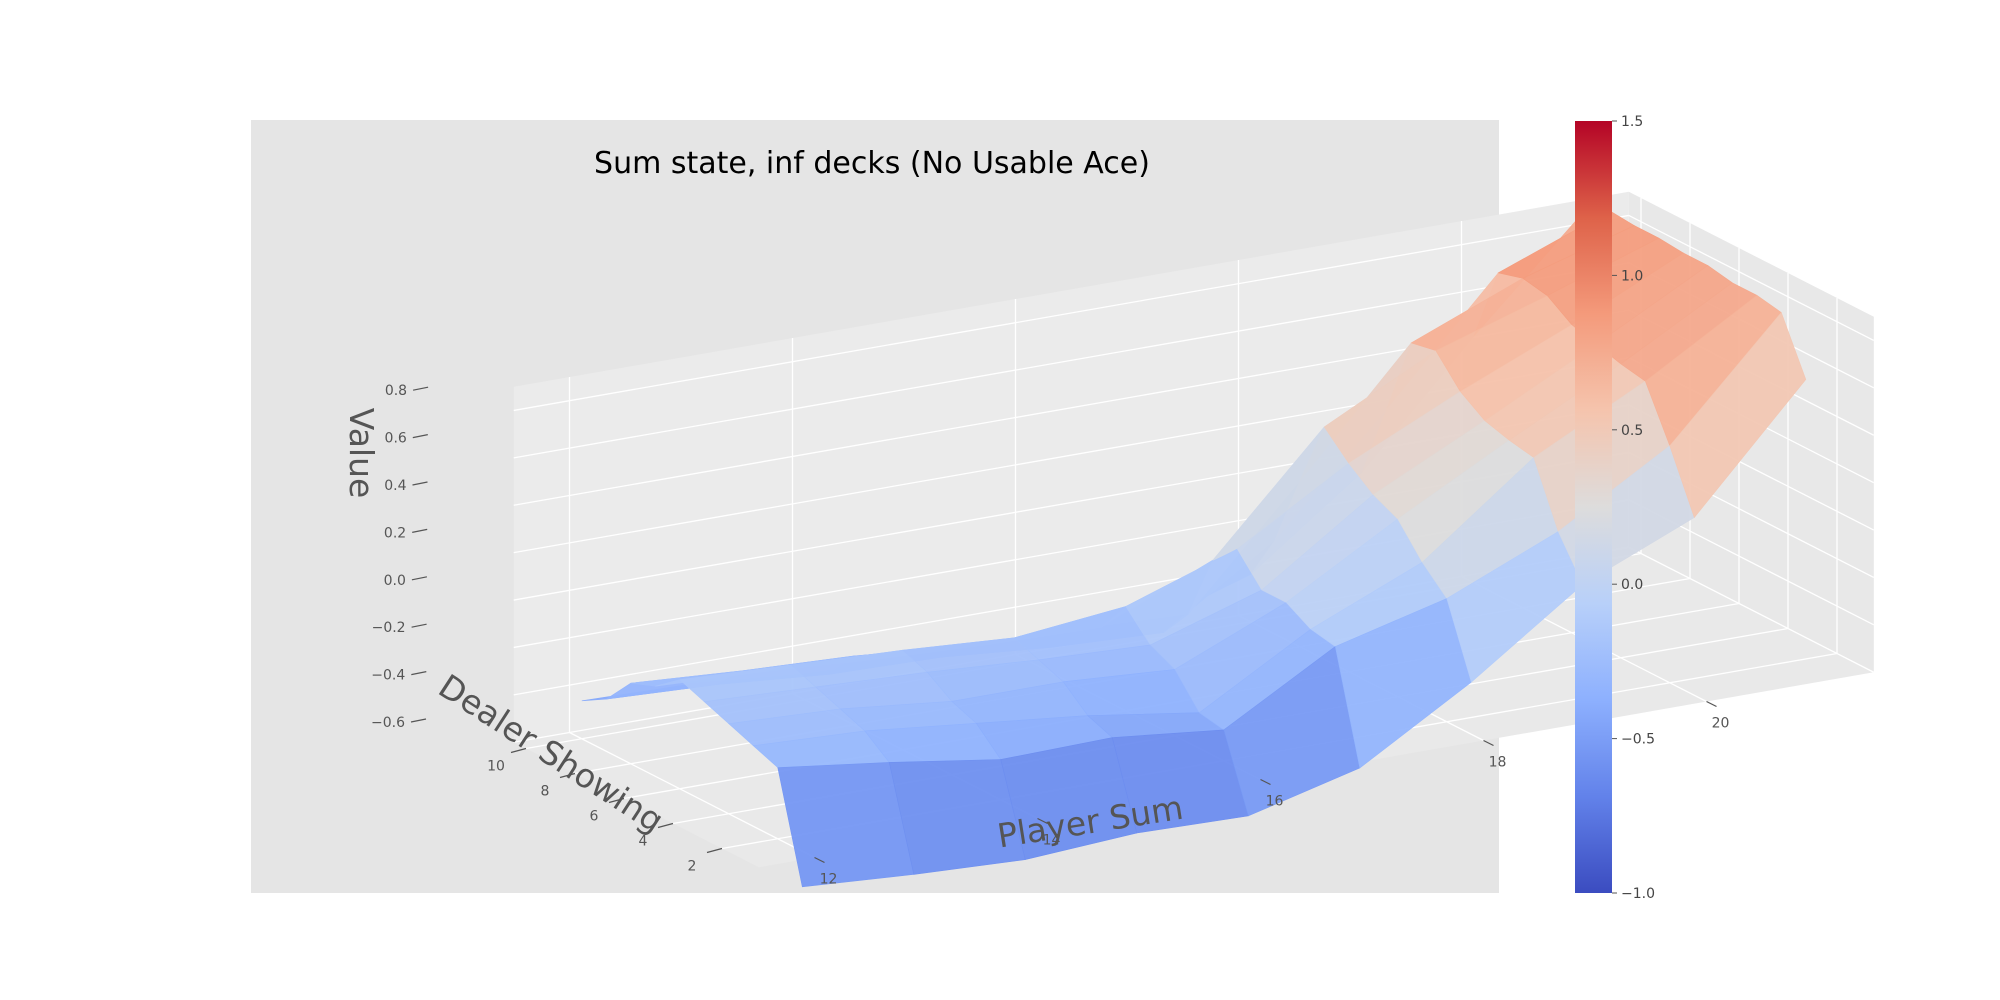 This screenshot has height=1000, width=2000. Describe the element at coordinates (1632, 431) in the screenshot. I see `colorbar-tick-label: 0.5` at that location.